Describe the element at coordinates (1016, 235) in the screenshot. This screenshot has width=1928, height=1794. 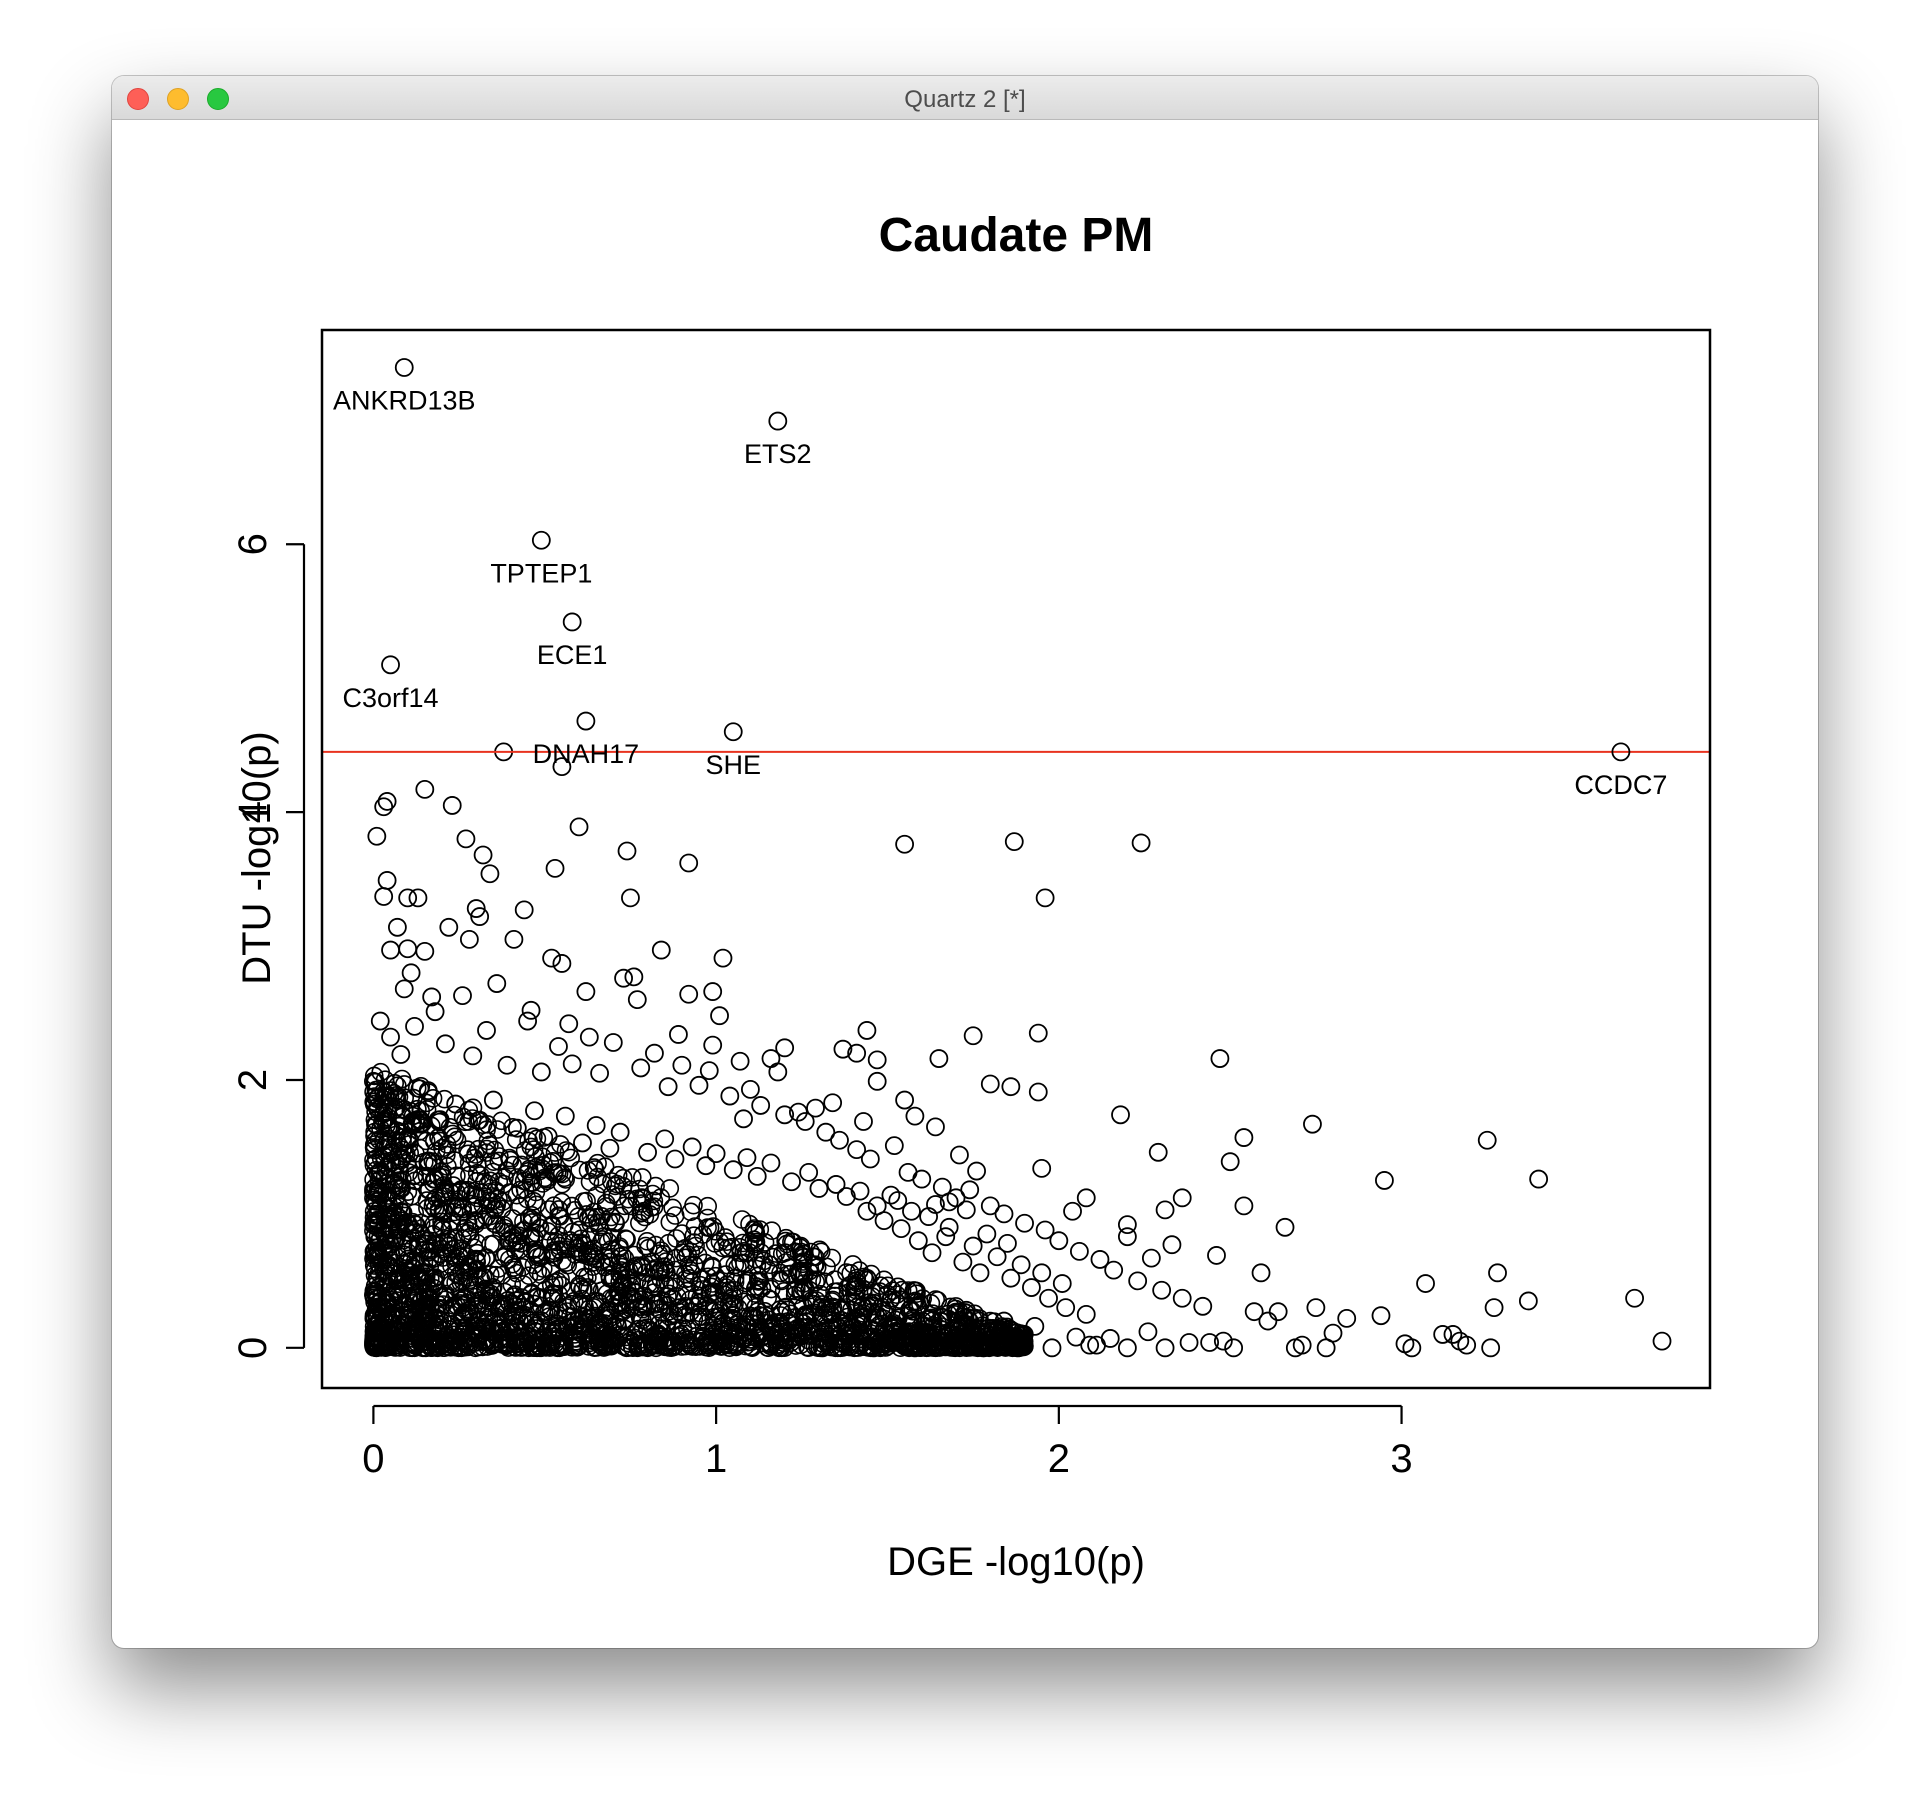
I see `chart-title: Caudate PM` at that location.